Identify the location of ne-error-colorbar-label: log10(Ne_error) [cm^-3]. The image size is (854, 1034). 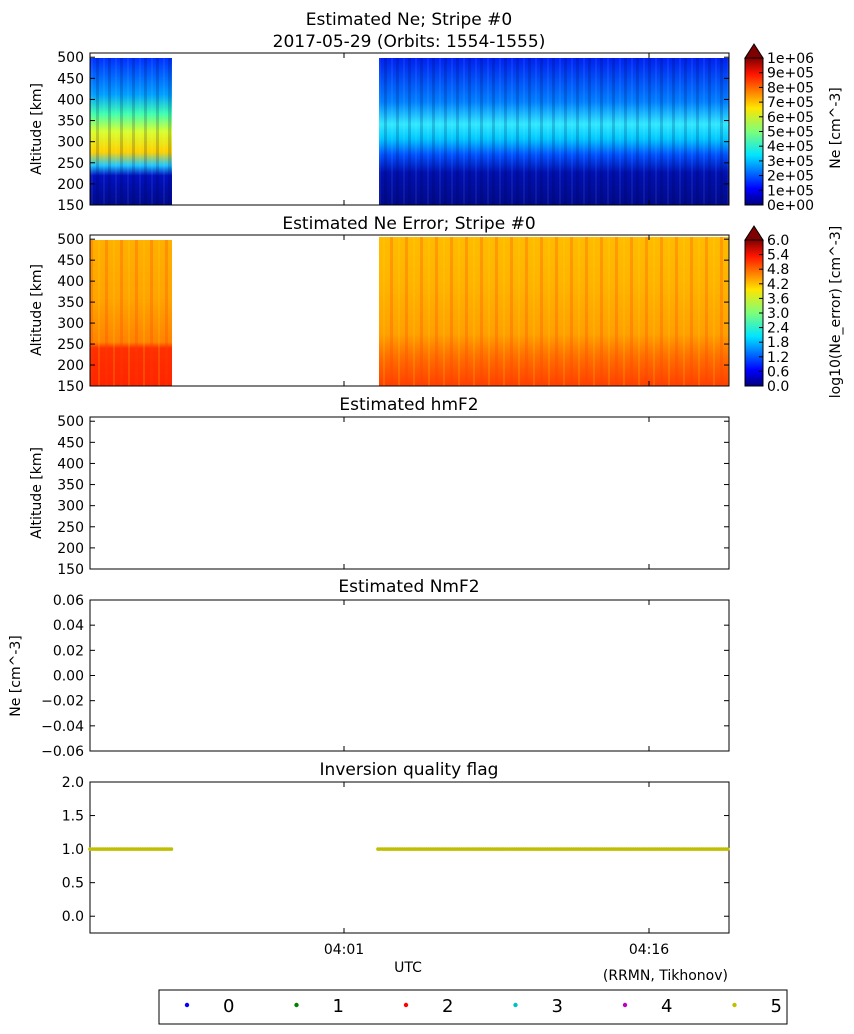
(836, 312).